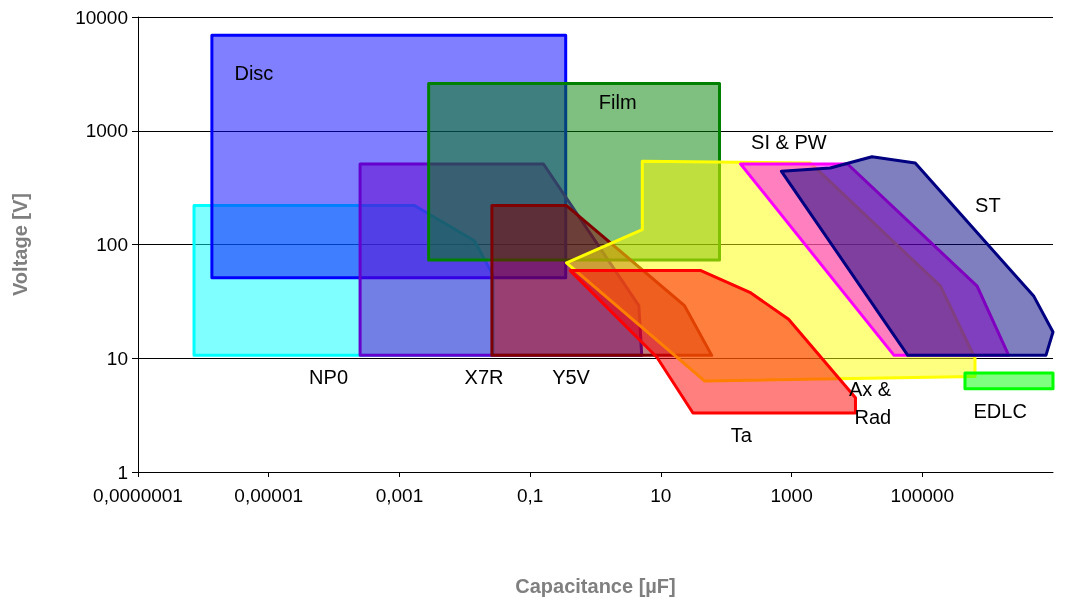  What do you see at coordinates (329, 377) in the screenshot?
I see `series-label: NP0` at bounding box center [329, 377].